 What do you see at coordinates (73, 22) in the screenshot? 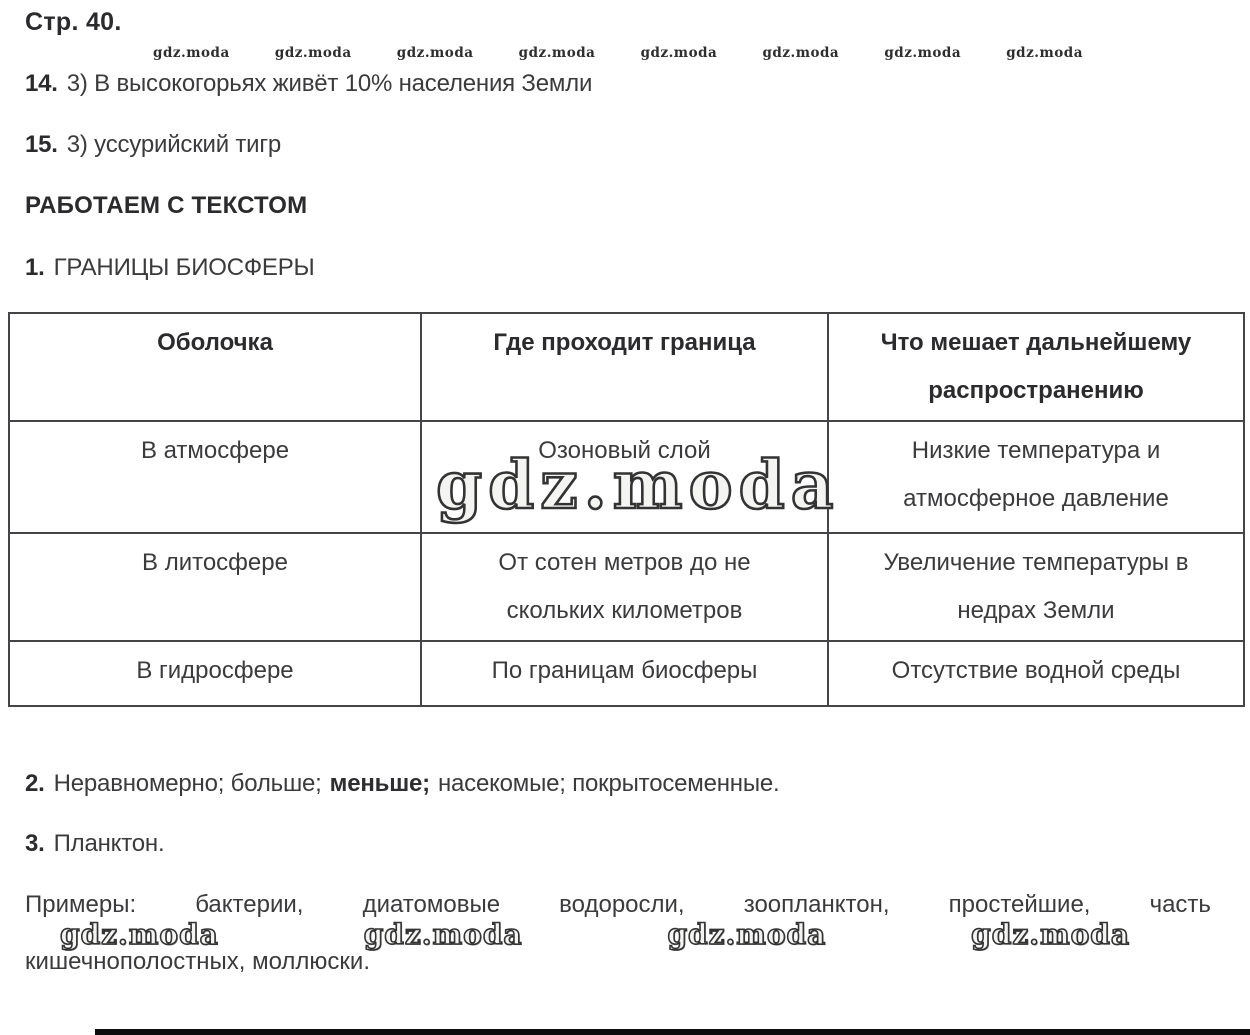
I see `page-title: Стр. 40.` at bounding box center [73, 22].